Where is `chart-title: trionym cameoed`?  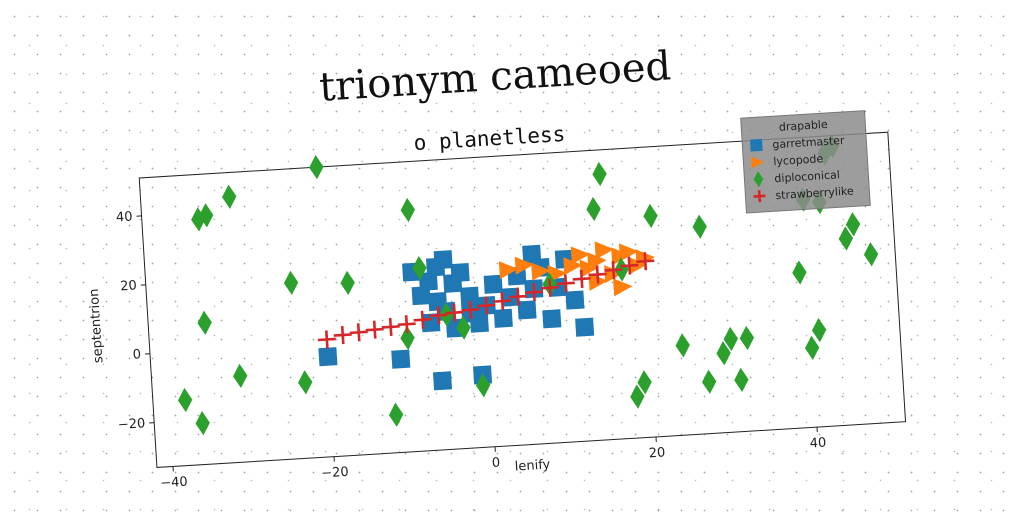
chart-title: trionym cameoed is located at coordinates (495, 76).